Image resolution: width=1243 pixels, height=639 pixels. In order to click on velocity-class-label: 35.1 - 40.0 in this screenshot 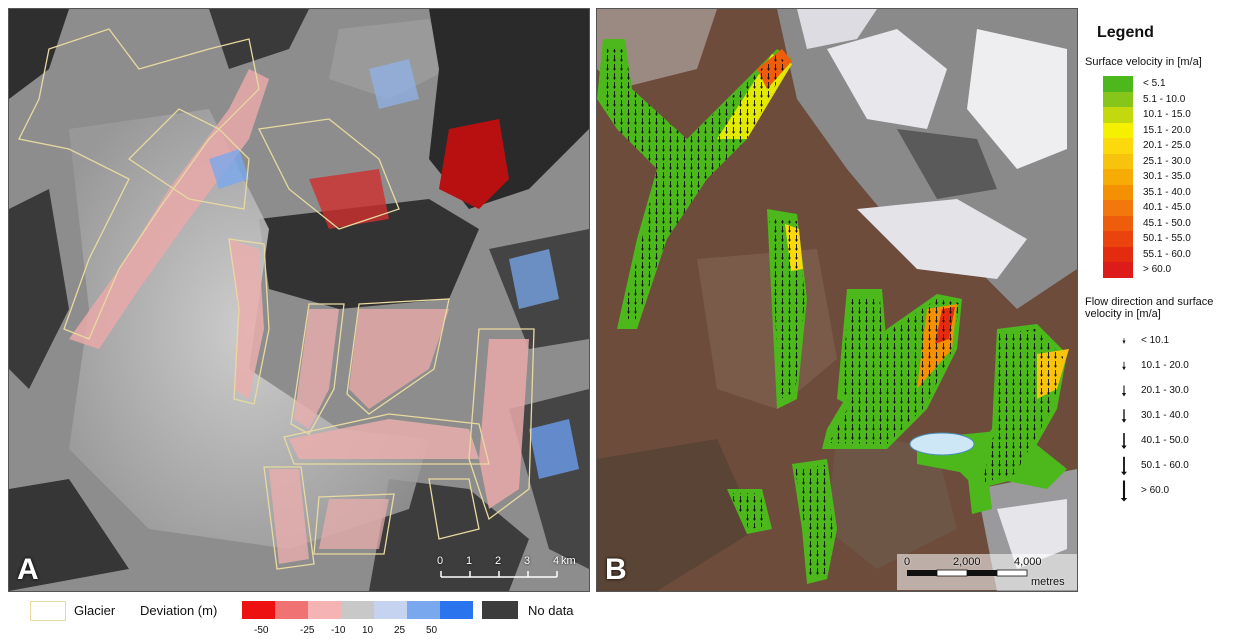, I will do `click(1167, 192)`.